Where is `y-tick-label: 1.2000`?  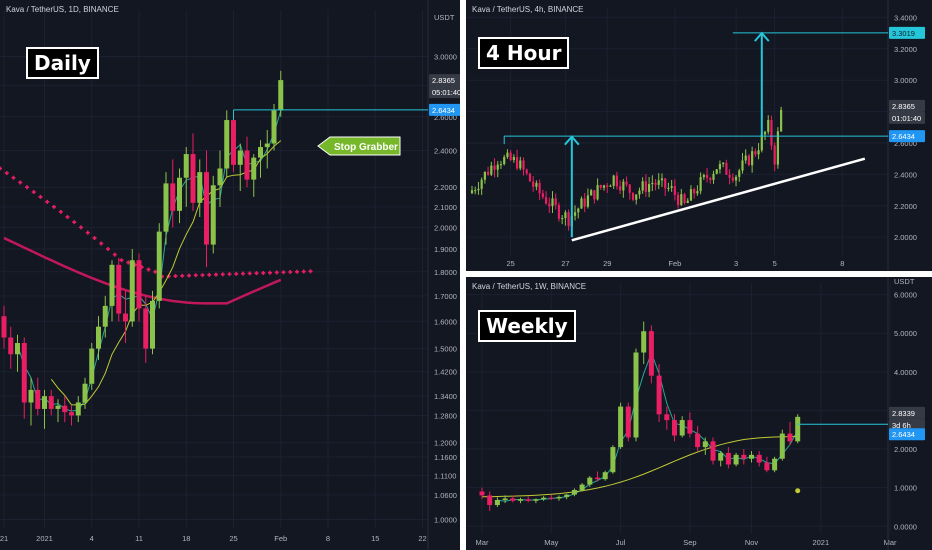
y-tick-label: 1.2000 is located at coordinates (445, 443).